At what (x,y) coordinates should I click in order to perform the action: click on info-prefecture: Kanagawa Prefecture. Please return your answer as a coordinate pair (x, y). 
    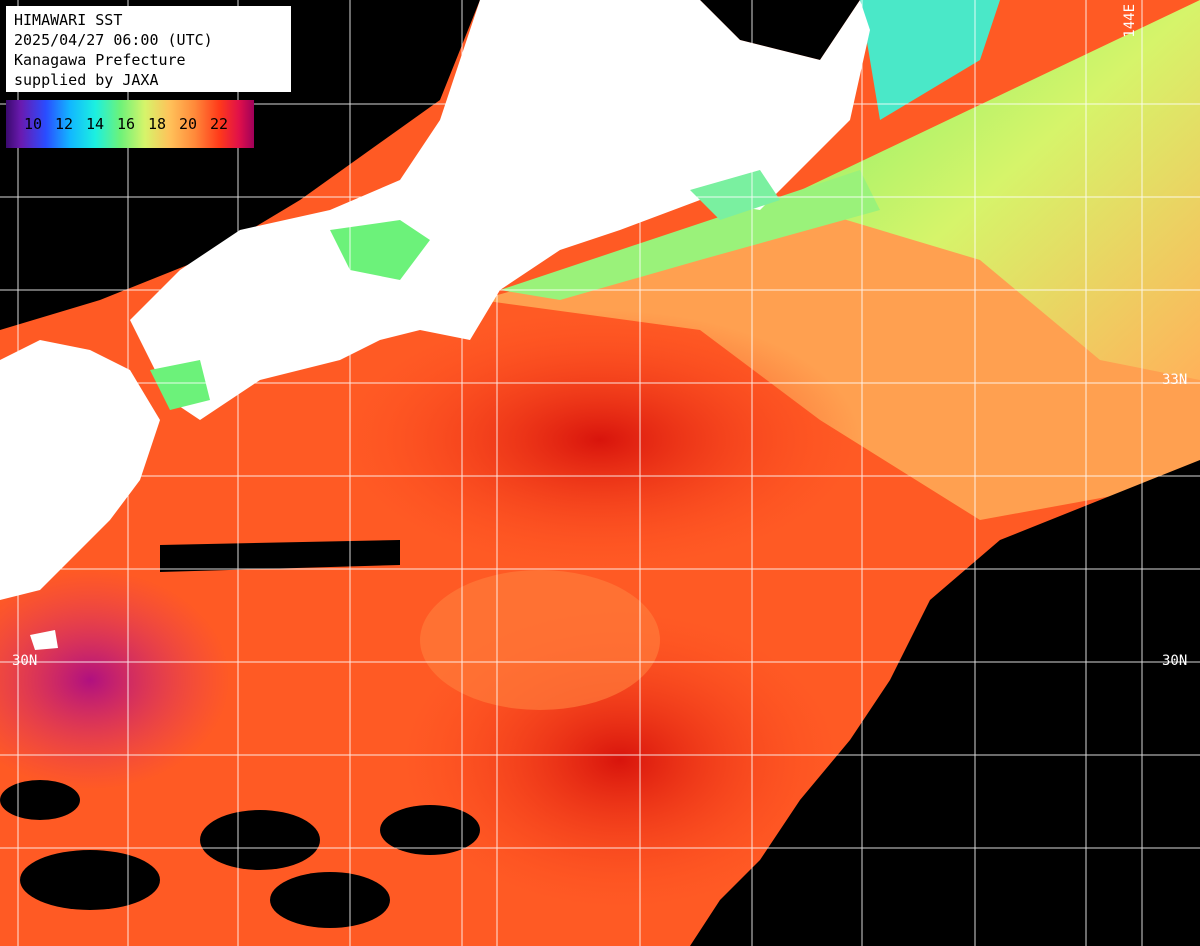
    Looking at the image, I should click on (100, 60).